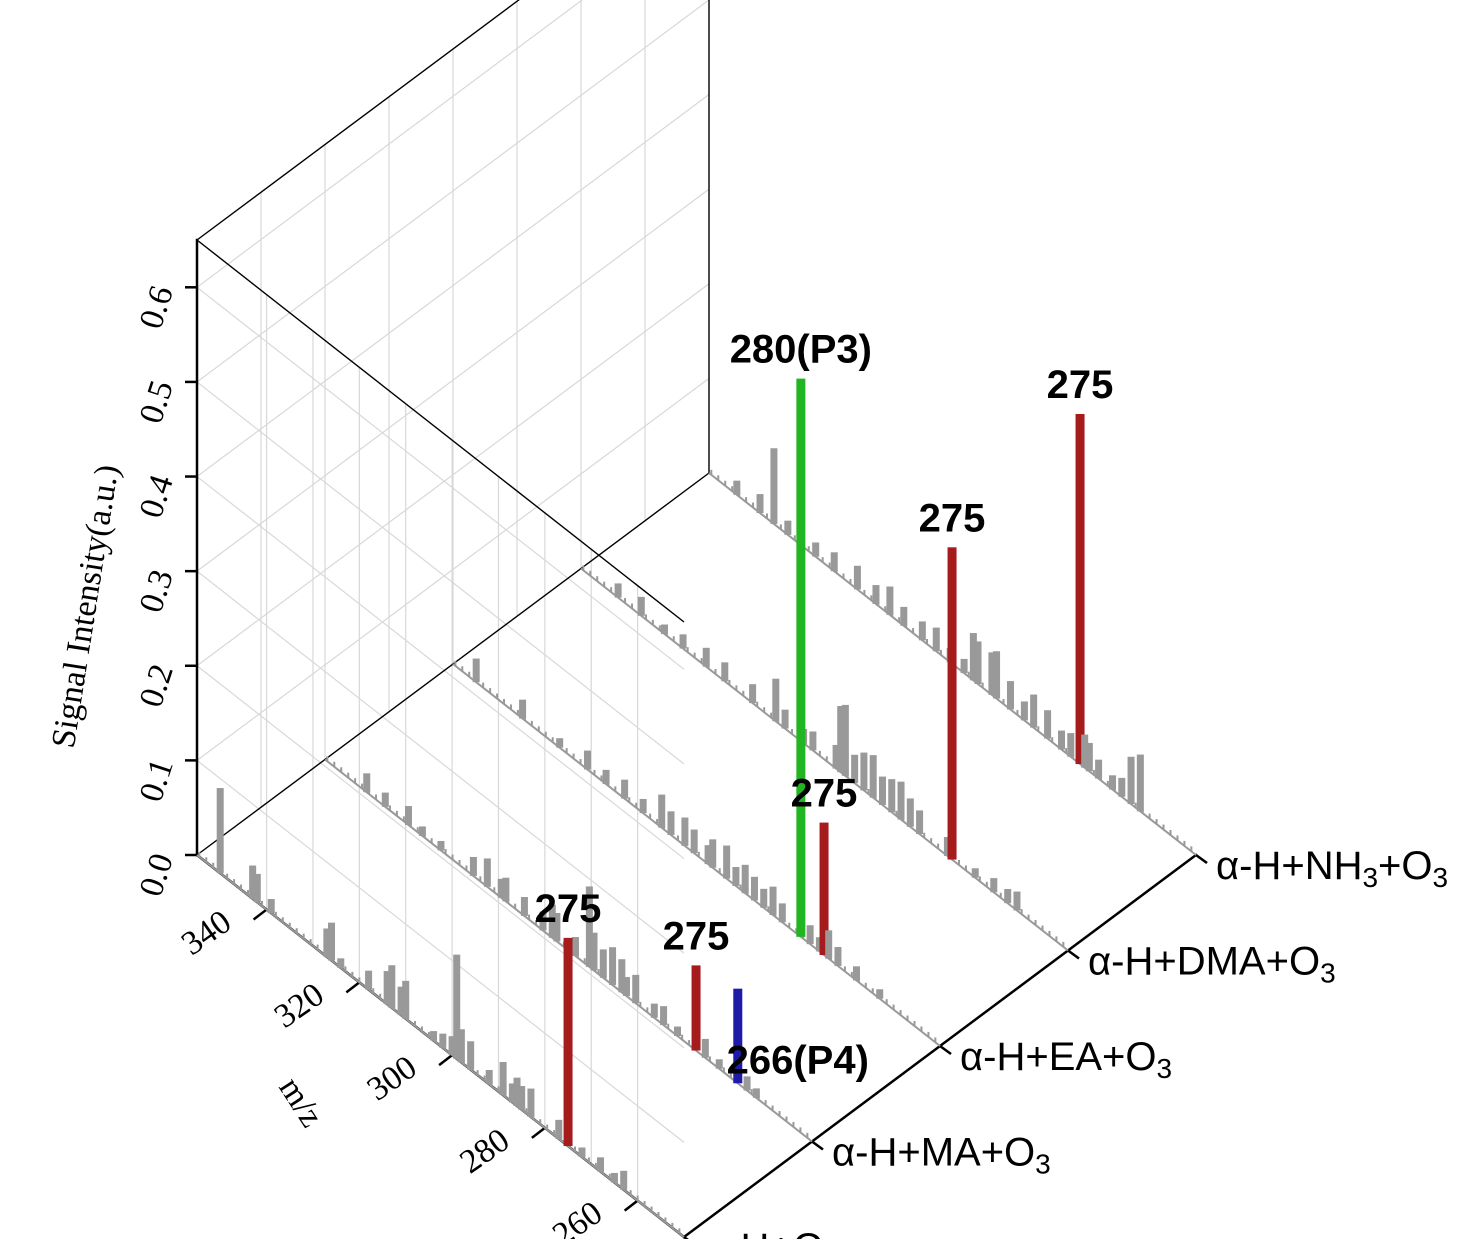 Image resolution: width=1463 pixels, height=1239 pixels. What do you see at coordinates (798, 1061) in the screenshot?
I see `peak-label: 266(P4)` at bounding box center [798, 1061].